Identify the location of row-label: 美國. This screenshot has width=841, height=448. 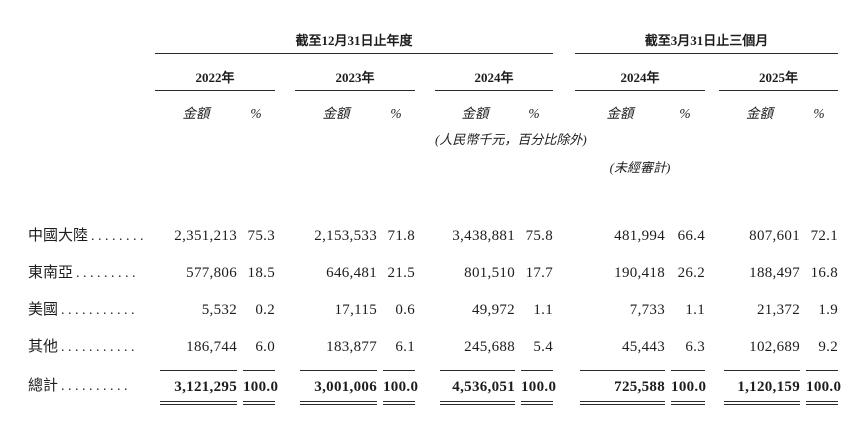
(43, 310).